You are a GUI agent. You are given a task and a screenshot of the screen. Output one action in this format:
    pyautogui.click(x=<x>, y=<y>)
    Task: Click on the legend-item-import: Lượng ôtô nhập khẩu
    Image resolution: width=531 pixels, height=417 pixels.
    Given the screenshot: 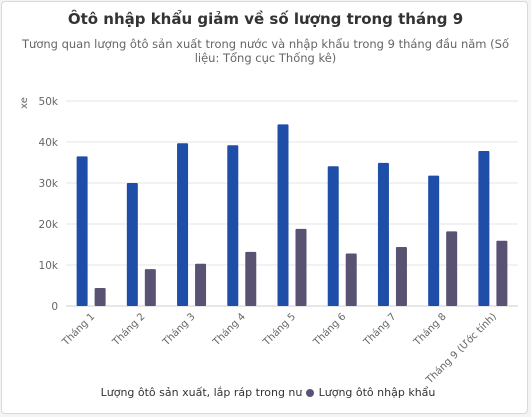 What is the action you would take?
    pyautogui.click(x=370, y=392)
    